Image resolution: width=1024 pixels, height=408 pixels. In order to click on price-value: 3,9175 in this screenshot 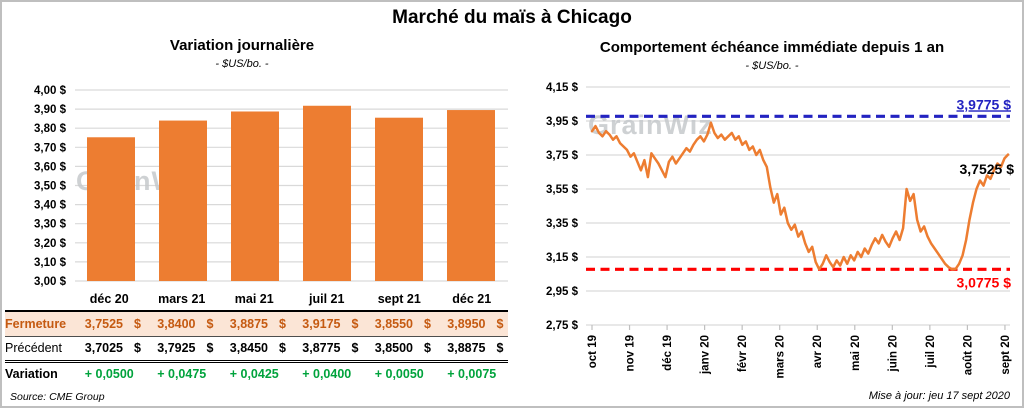, I will do `click(321, 323)`.